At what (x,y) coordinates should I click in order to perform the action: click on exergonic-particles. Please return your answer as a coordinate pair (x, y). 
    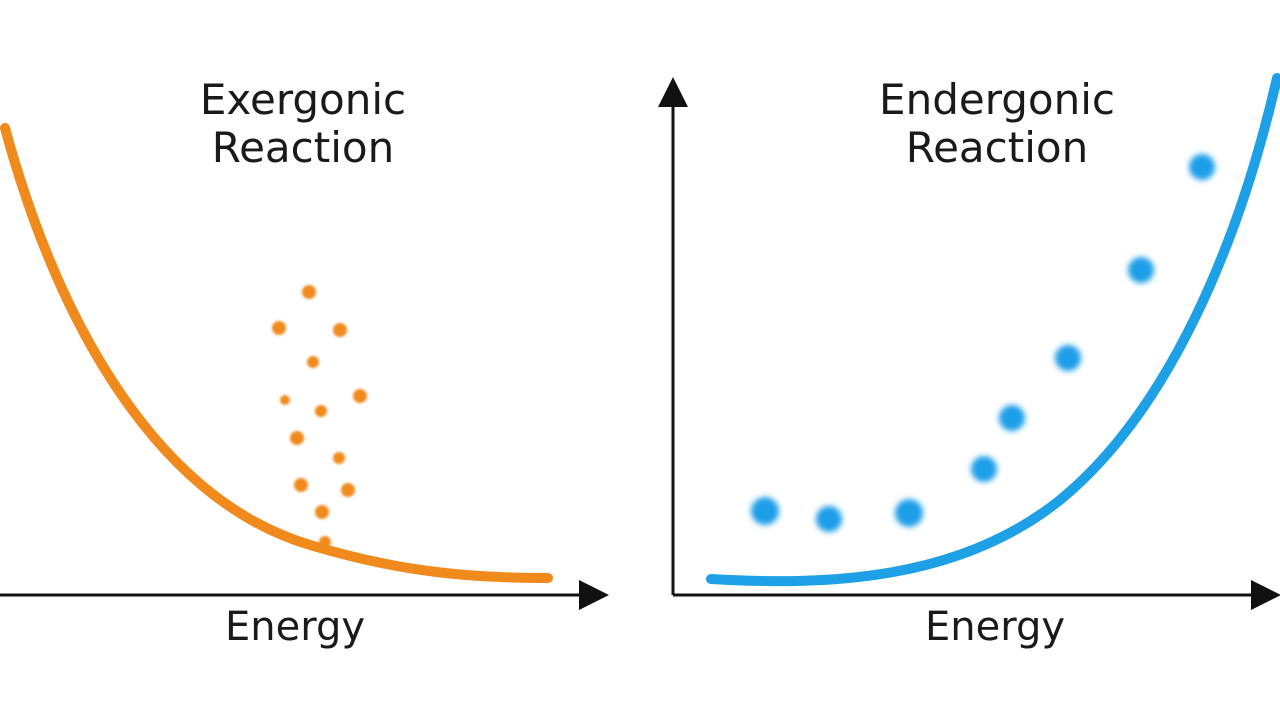
    Looking at the image, I should click on (319, 416).